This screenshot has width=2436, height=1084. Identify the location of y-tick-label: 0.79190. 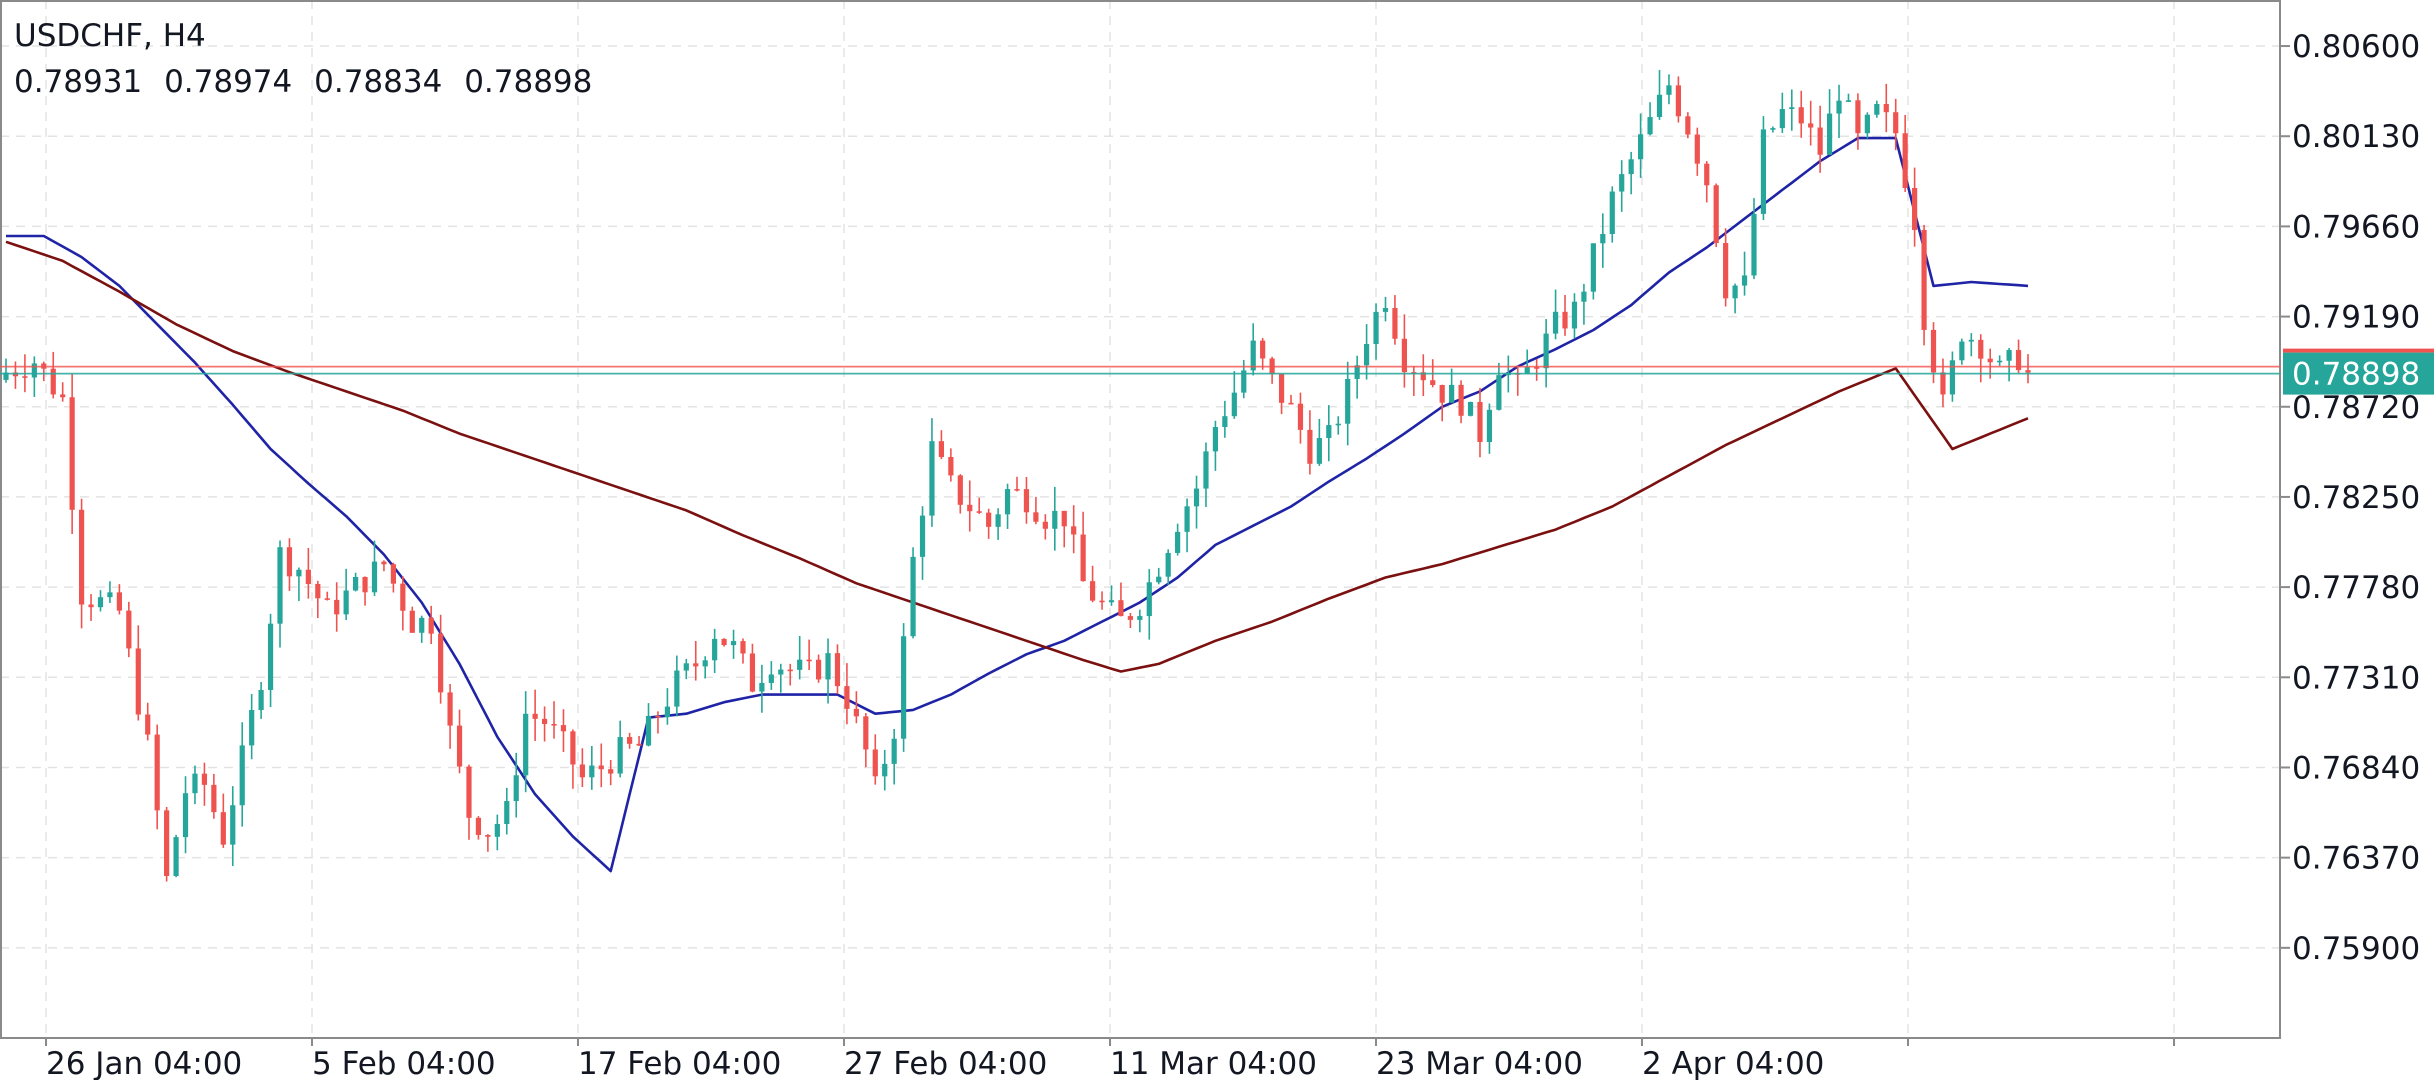
(2356, 318).